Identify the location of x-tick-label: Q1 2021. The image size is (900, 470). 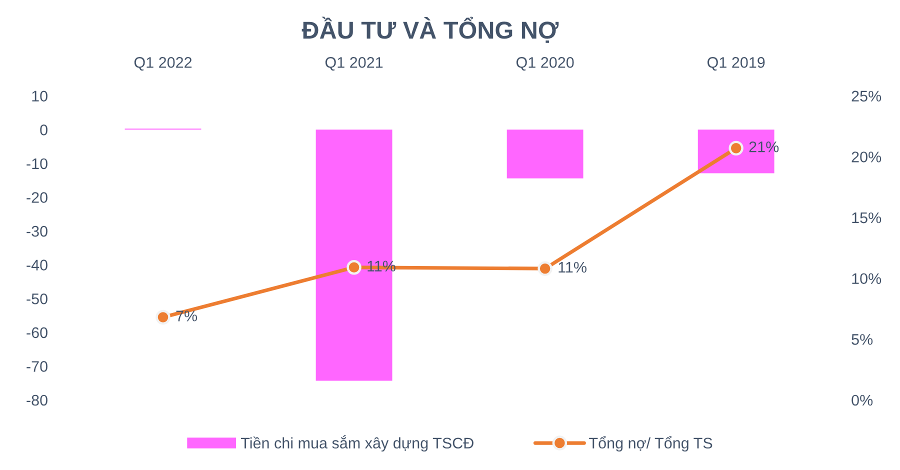
(354, 64).